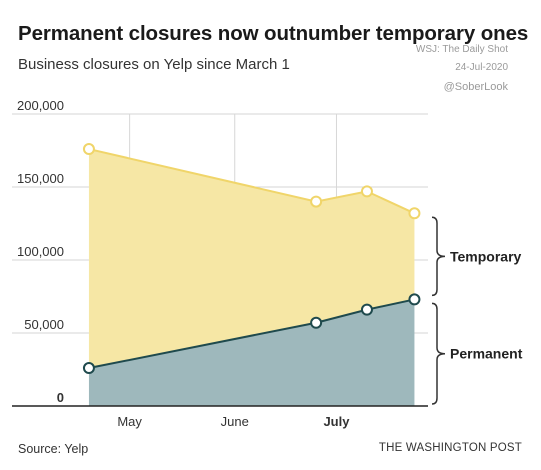 The image size is (541, 470). Describe the element at coordinates (251, 181) in the screenshot. I see `total-line` at that location.